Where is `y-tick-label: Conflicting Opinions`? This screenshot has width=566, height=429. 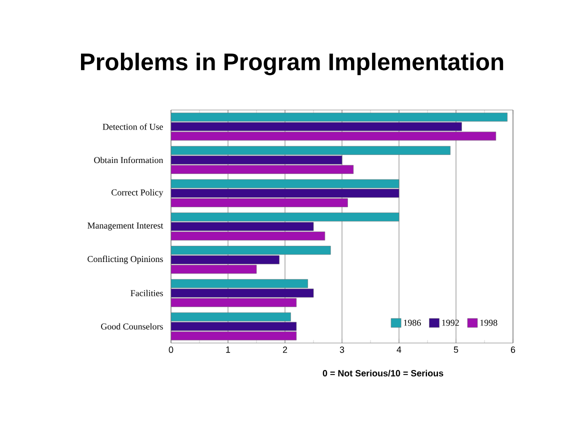
y-tick-label: Conflicting Opinions is located at coordinates (125, 260).